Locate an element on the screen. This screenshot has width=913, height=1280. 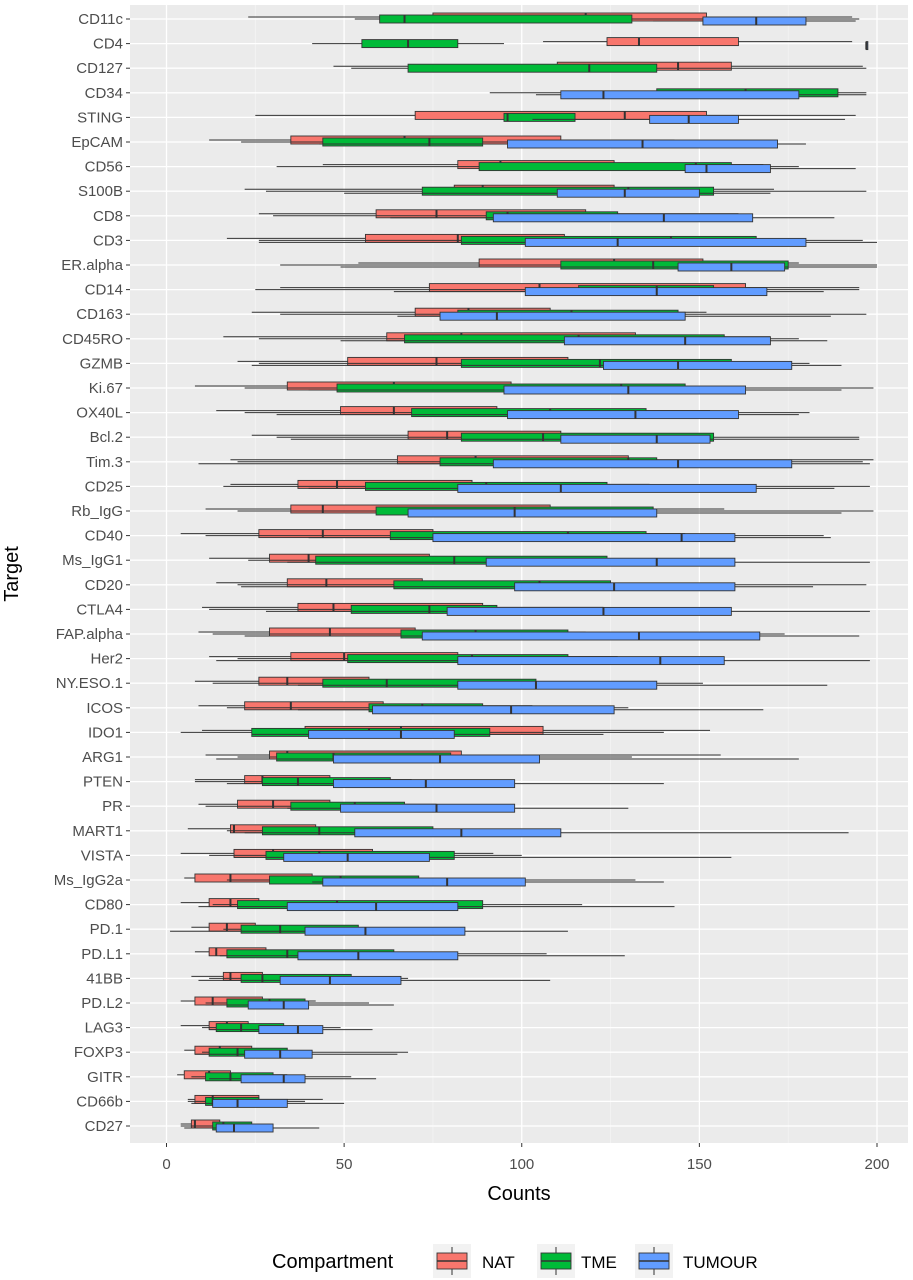
box-tumour-cd45ro is located at coordinates (584, 341).